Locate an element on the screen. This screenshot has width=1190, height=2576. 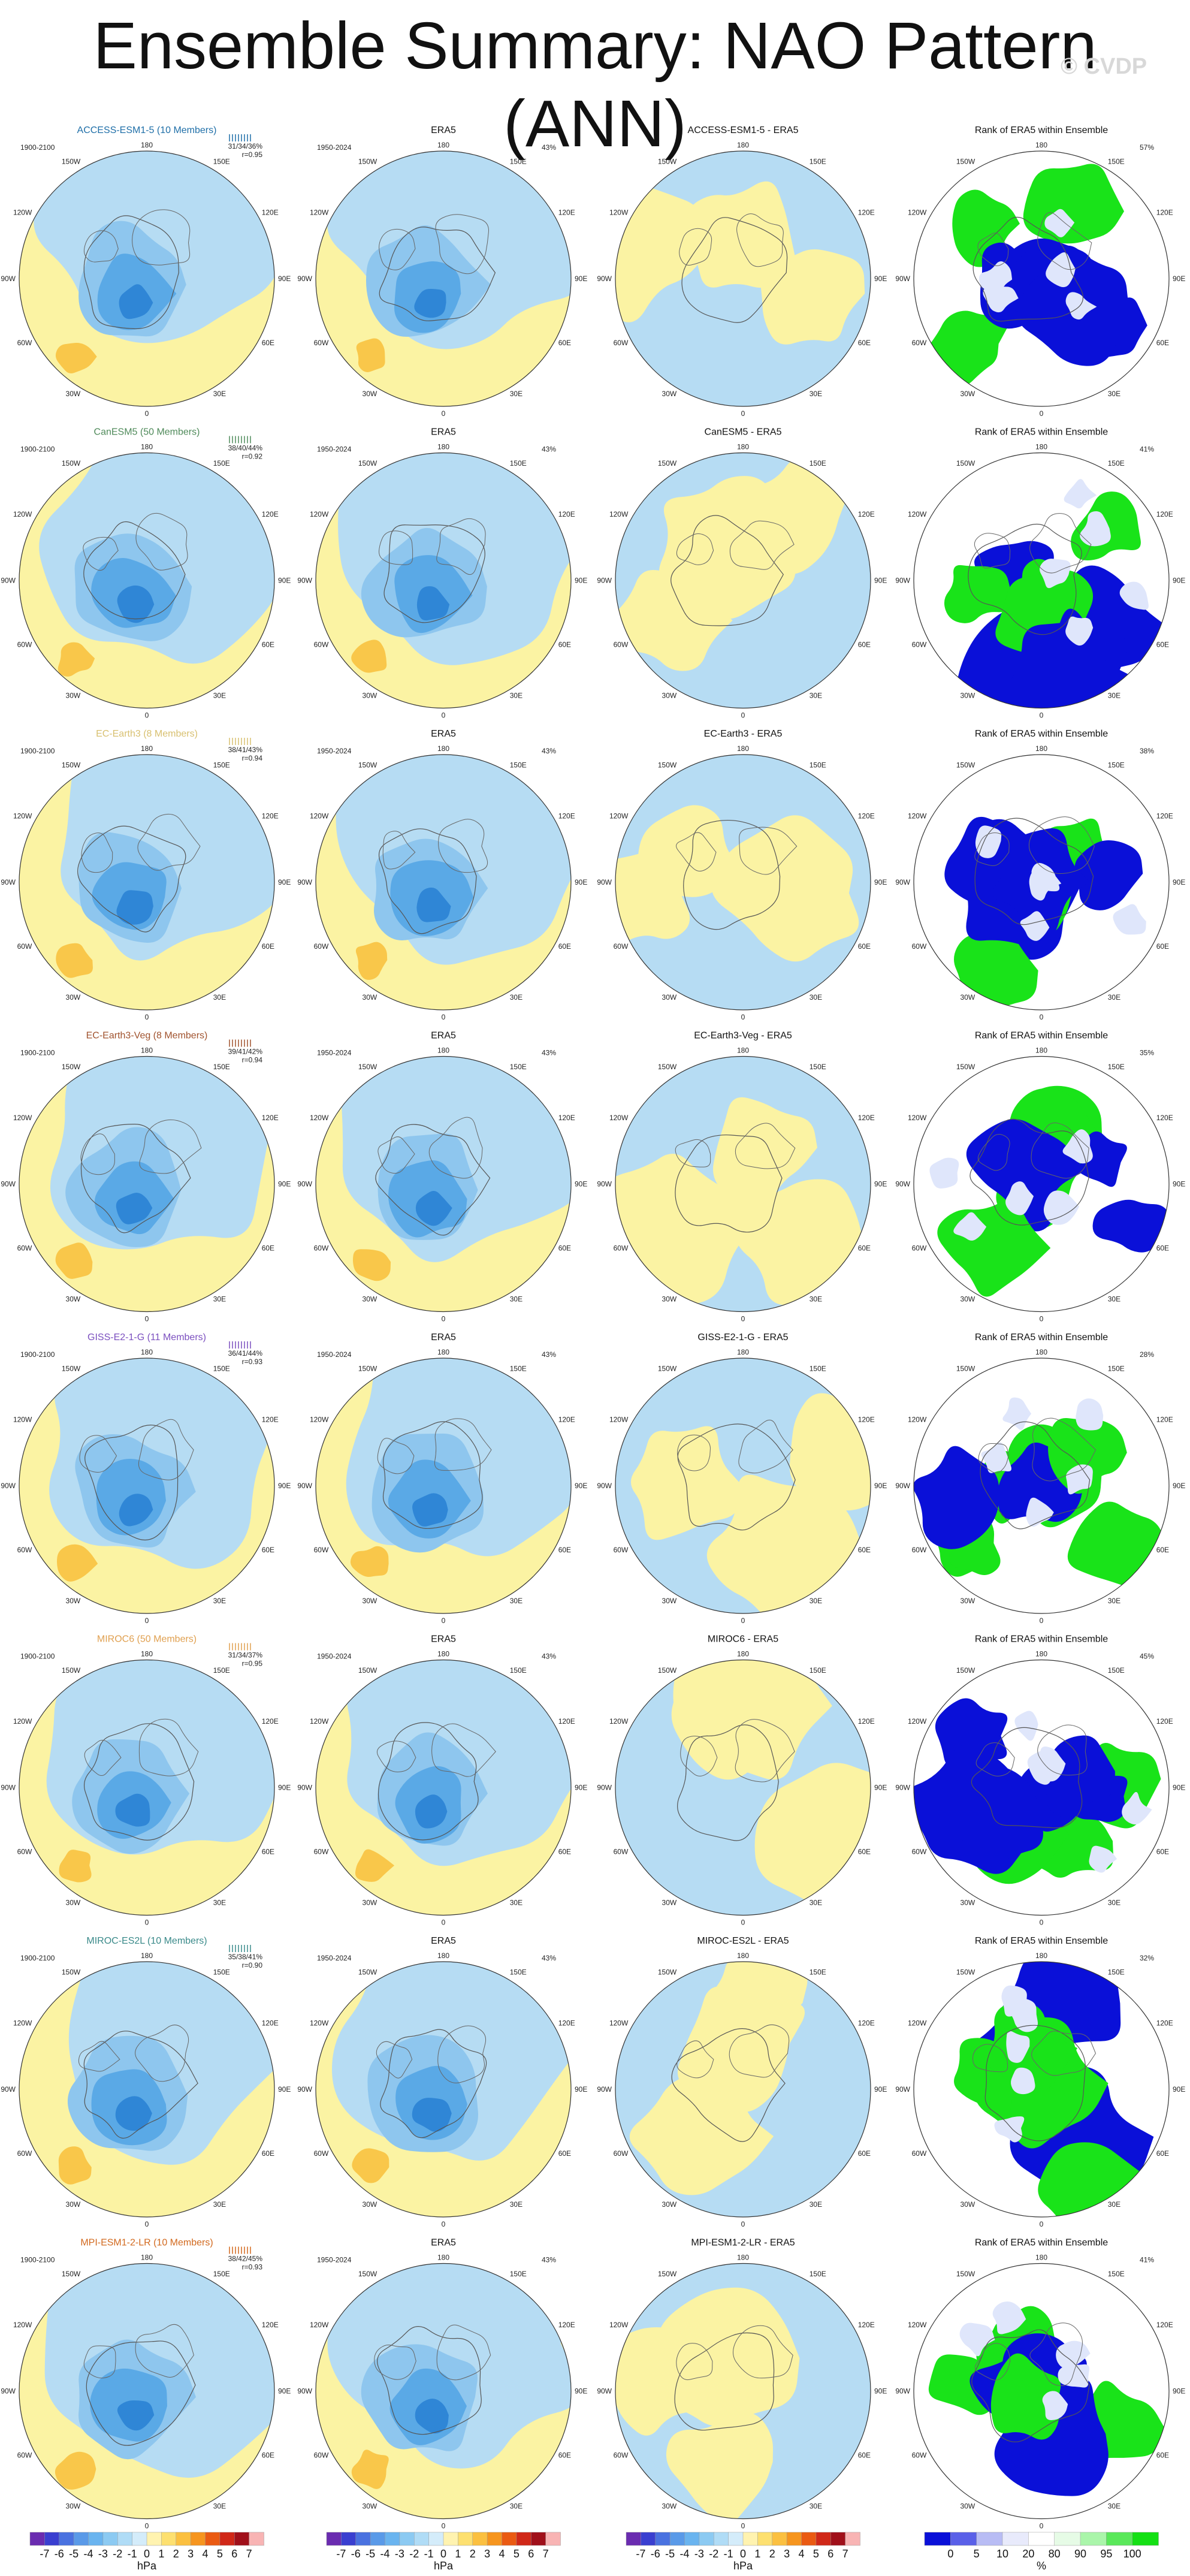
colorbar-tick-label: 6 is located at coordinates (531, 2554).